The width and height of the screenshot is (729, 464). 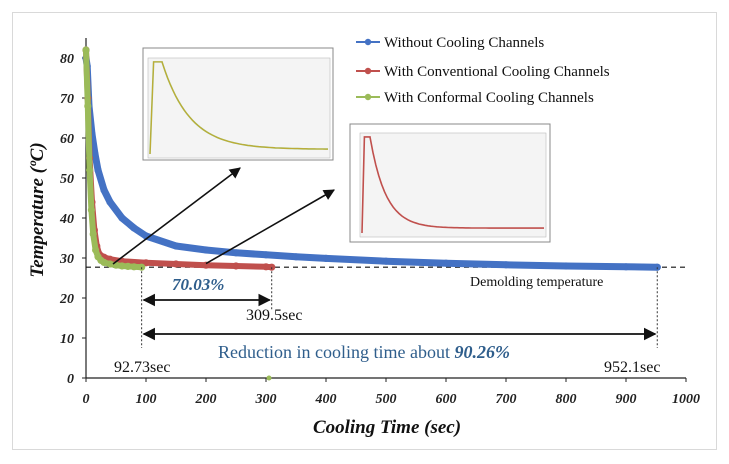 I want to click on legend-label-conformal: With Conformal Cooling Channels, so click(x=489, y=98).